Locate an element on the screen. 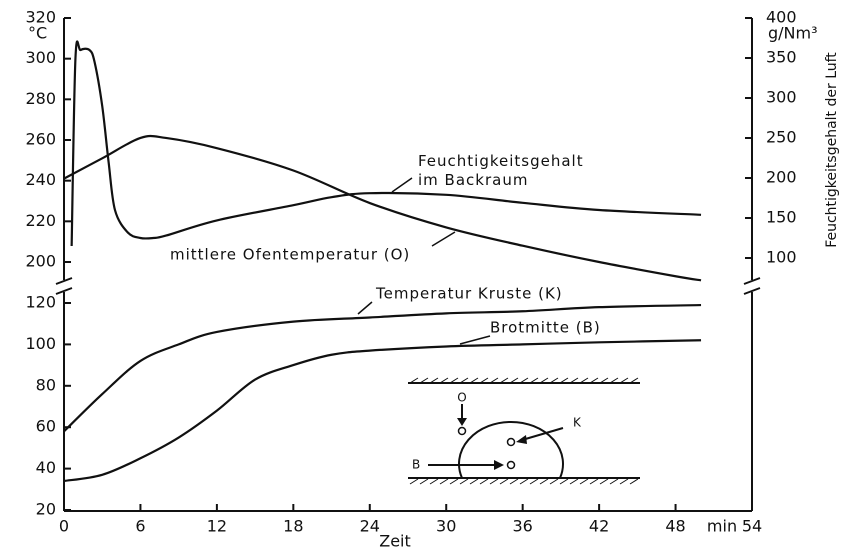 The width and height of the screenshot is (846, 551). y-tick-label: 220 is located at coordinates (40, 220).